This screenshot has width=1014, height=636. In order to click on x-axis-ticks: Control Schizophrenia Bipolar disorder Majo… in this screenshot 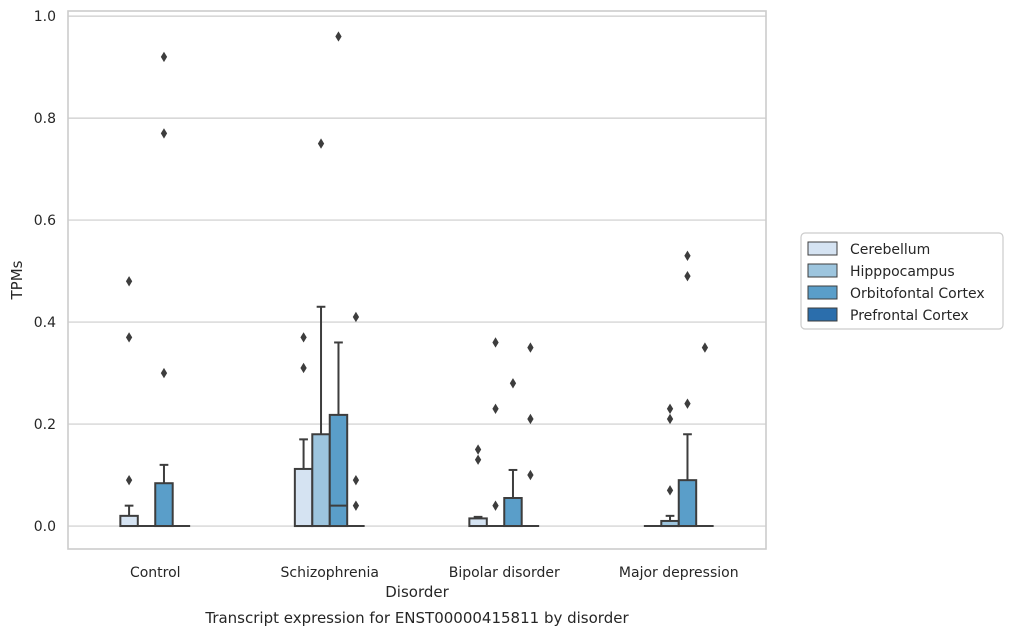, I will do `click(434, 573)`.